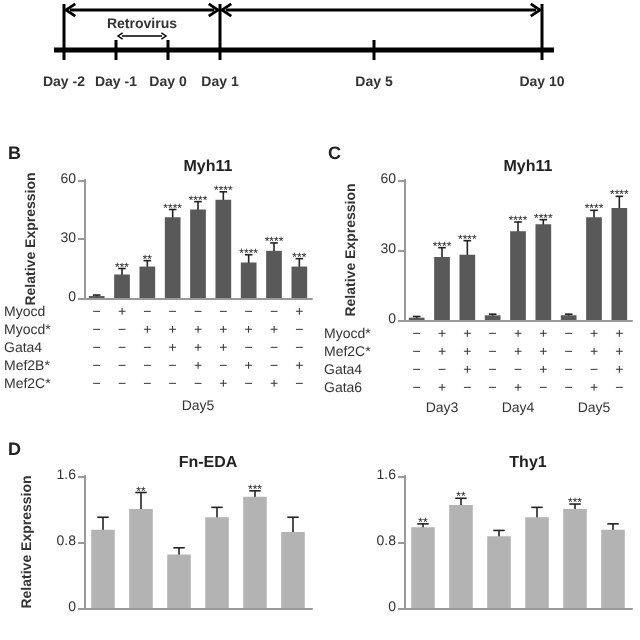 The image size is (640, 640). I want to click on chart-title: Thy1, so click(528, 462).